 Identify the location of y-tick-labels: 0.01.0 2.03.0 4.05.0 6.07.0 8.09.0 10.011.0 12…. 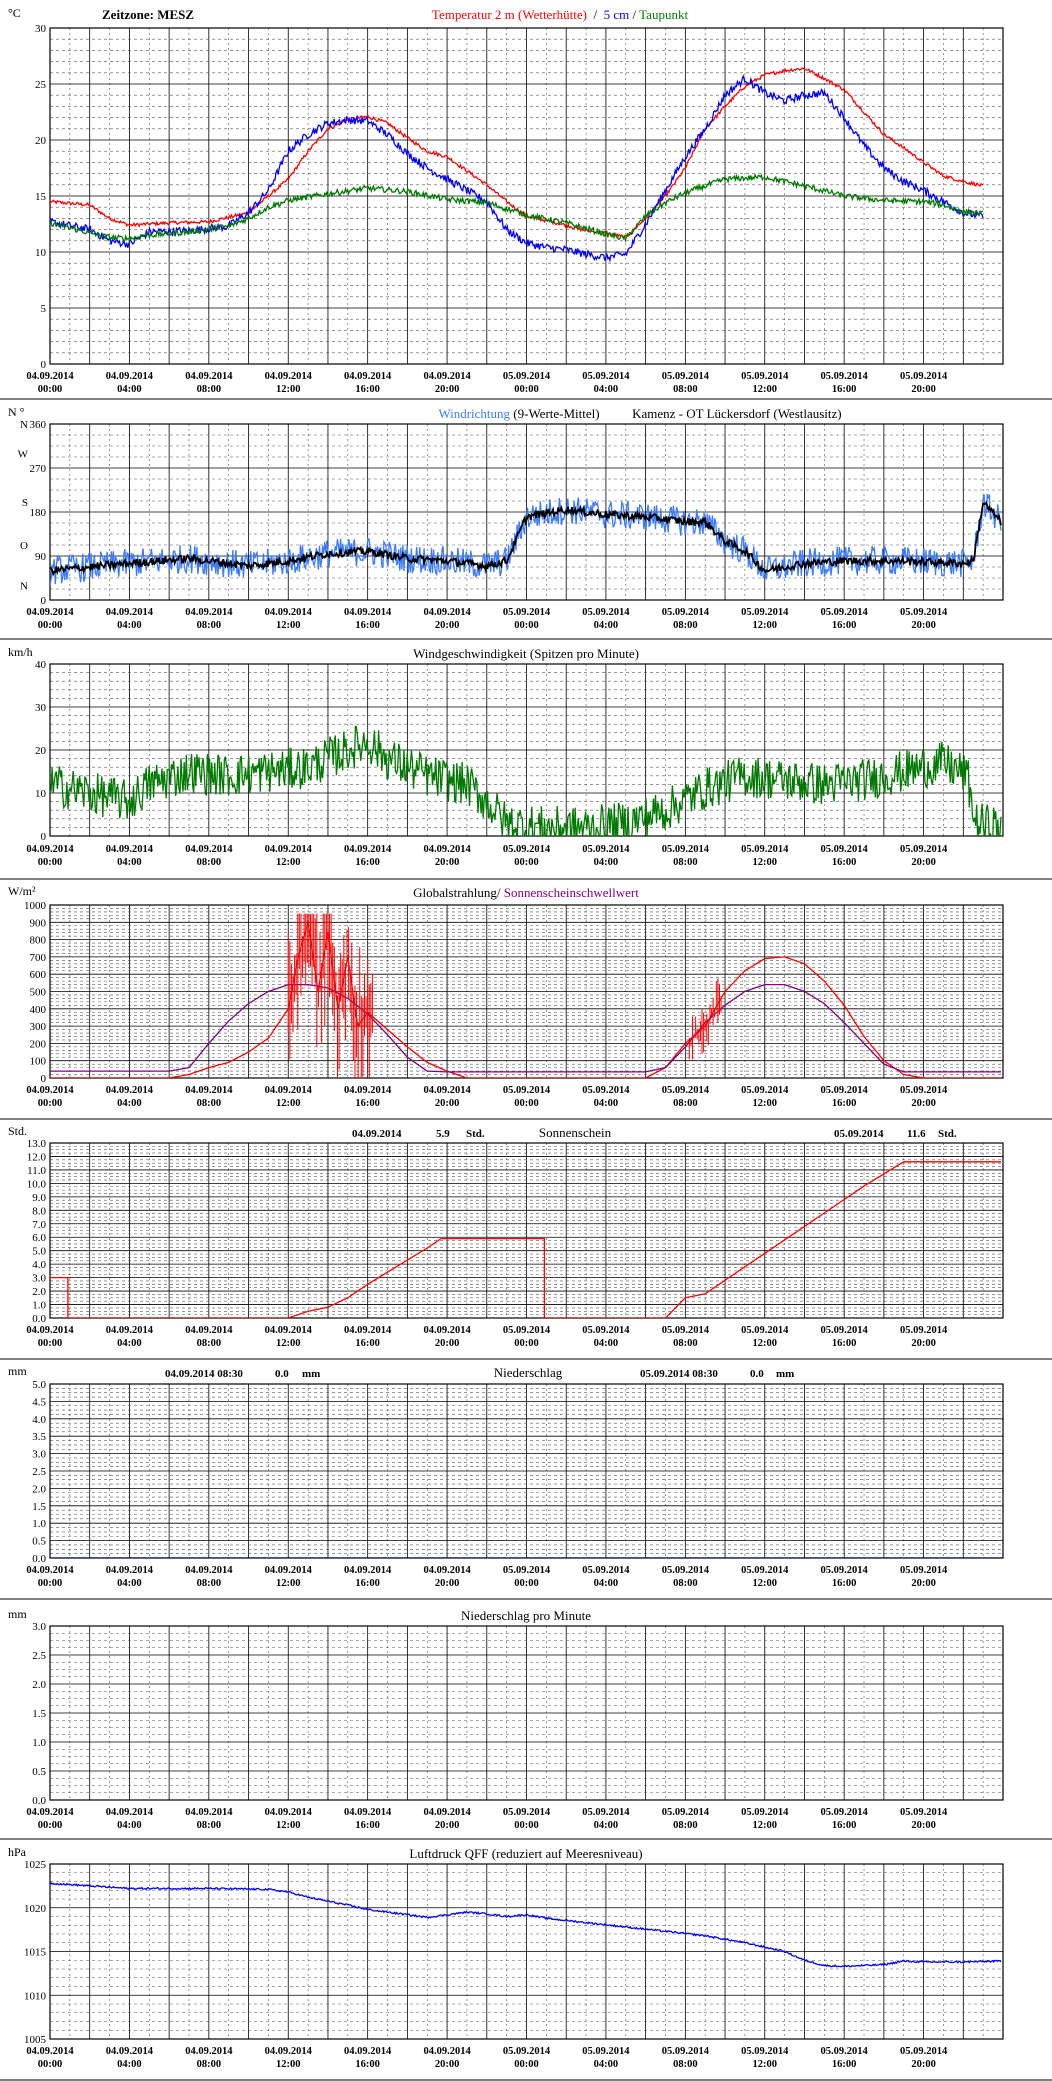
(37, 1231).